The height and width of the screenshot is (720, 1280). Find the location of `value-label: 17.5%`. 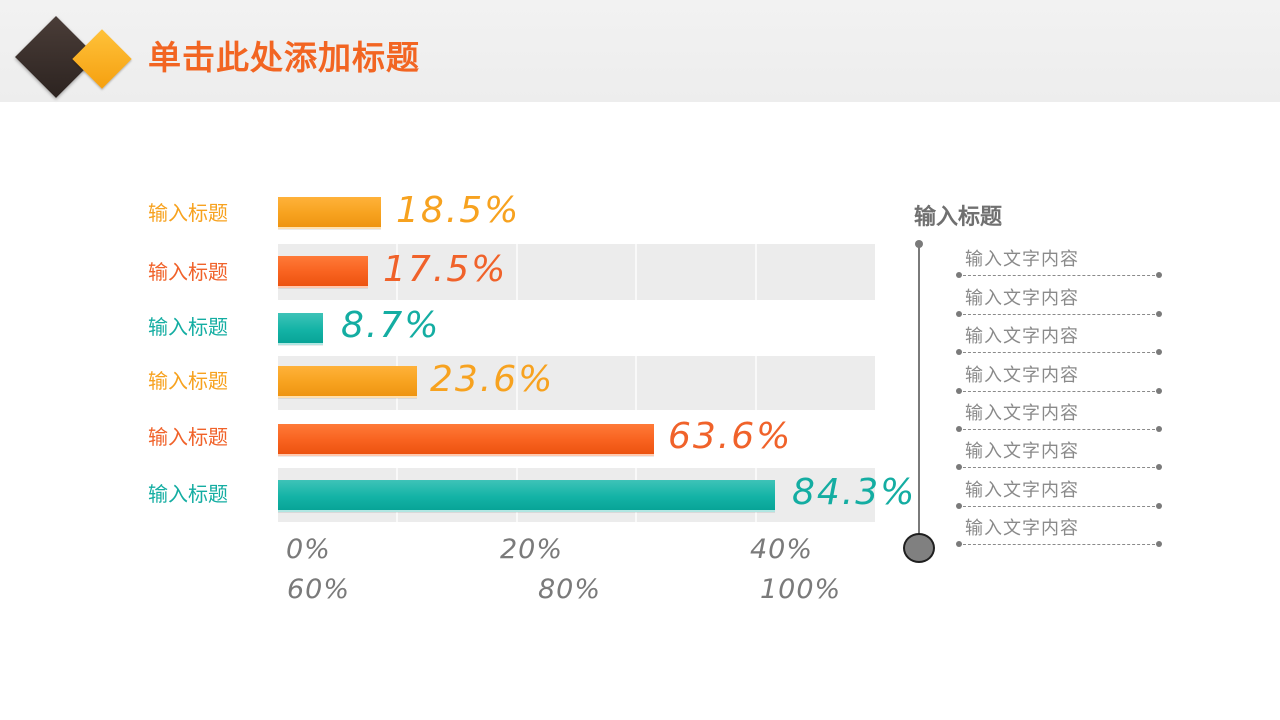

value-label: 17.5% is located at coordinates (445, 269).